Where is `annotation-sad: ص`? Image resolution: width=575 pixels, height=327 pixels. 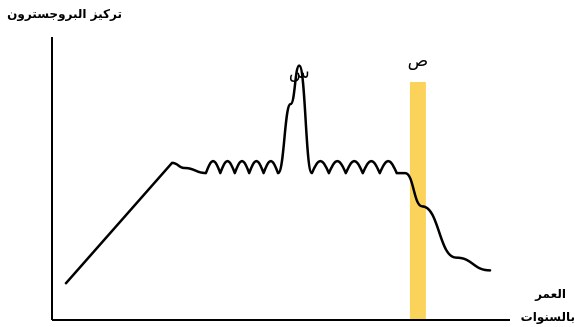 annotation-sad: ص is located at coordinates (418, 61).